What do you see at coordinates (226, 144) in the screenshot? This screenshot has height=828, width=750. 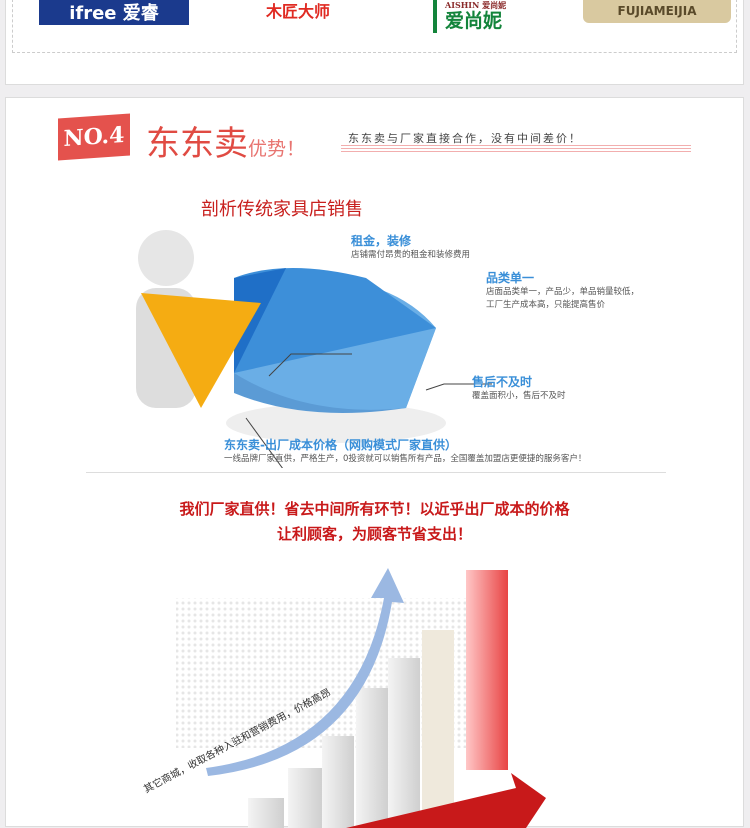 I see `section-title: 东东卖优势！` at bounding box center [226, 144].